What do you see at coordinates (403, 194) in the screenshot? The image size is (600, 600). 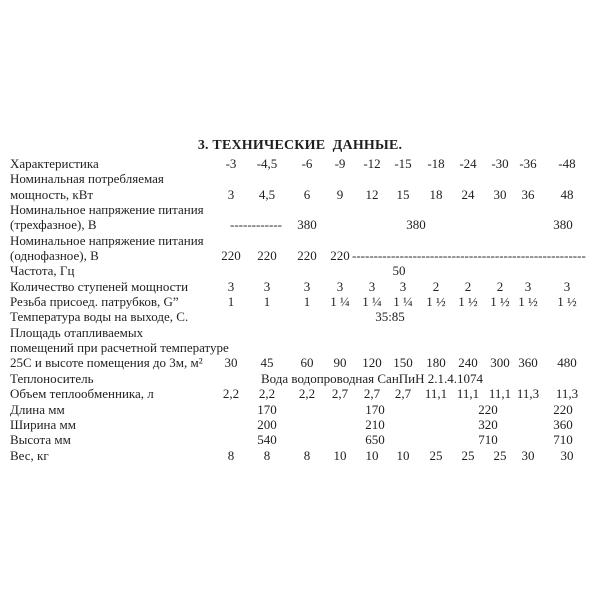 I see `table-cell: 15` at bounding box center [403, 194].